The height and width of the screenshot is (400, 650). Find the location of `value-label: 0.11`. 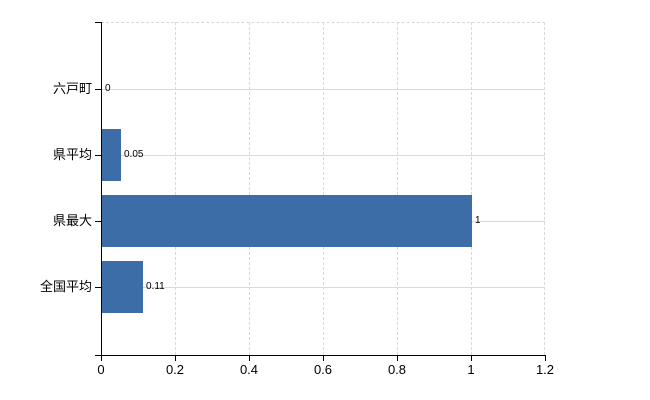

value-label: 0.11 is located at coordinates (155, 286).